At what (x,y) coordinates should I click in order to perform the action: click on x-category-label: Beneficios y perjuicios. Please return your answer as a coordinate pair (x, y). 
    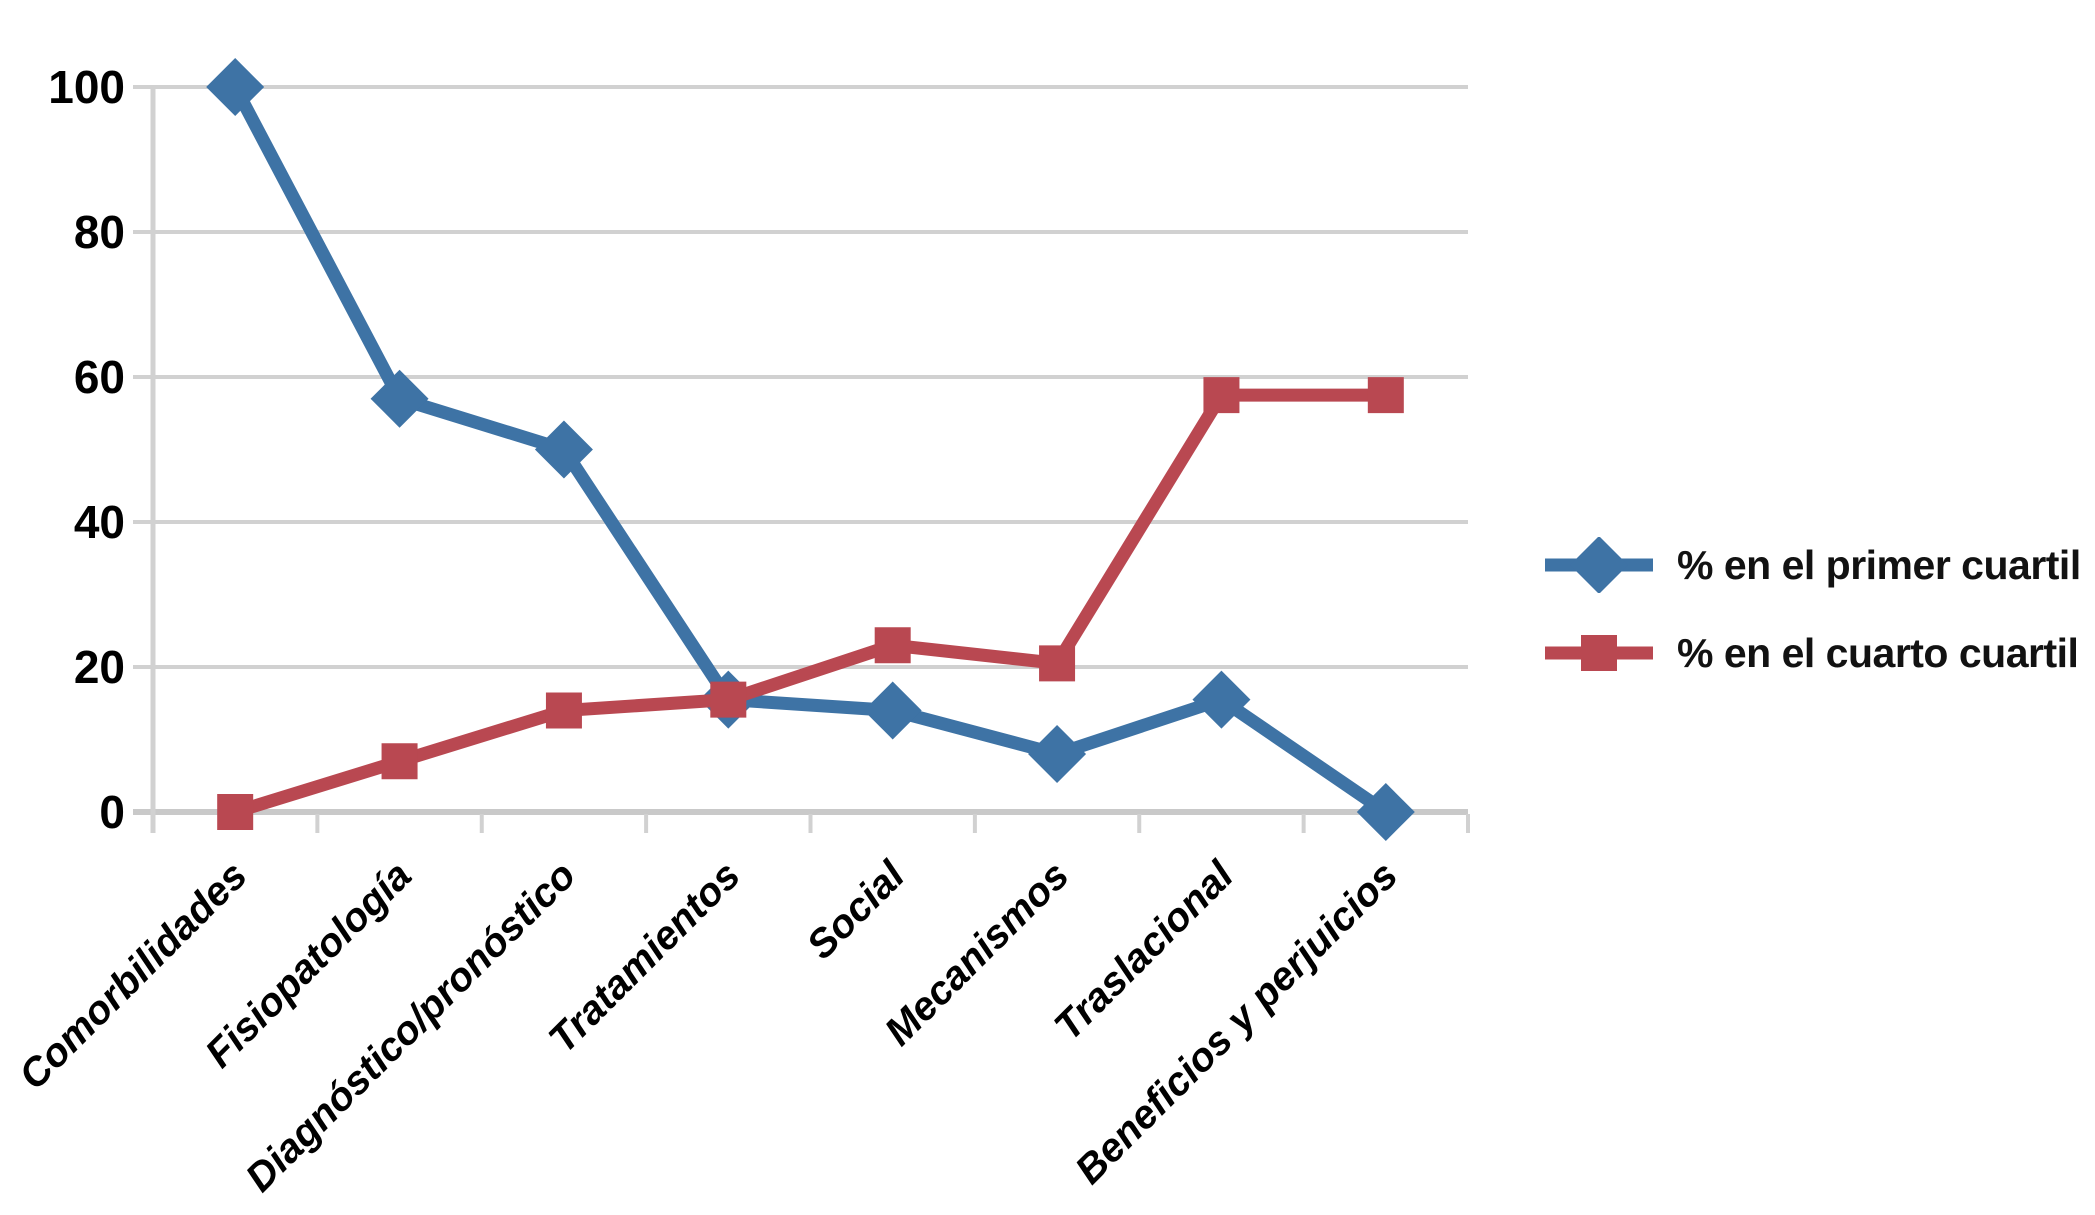
    Looking at the image, I should click on (1236, 1022).